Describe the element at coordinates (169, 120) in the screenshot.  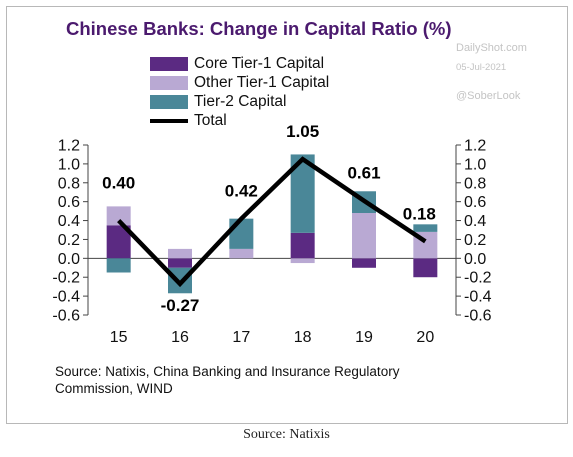
I see `legend-line-total` at that location.